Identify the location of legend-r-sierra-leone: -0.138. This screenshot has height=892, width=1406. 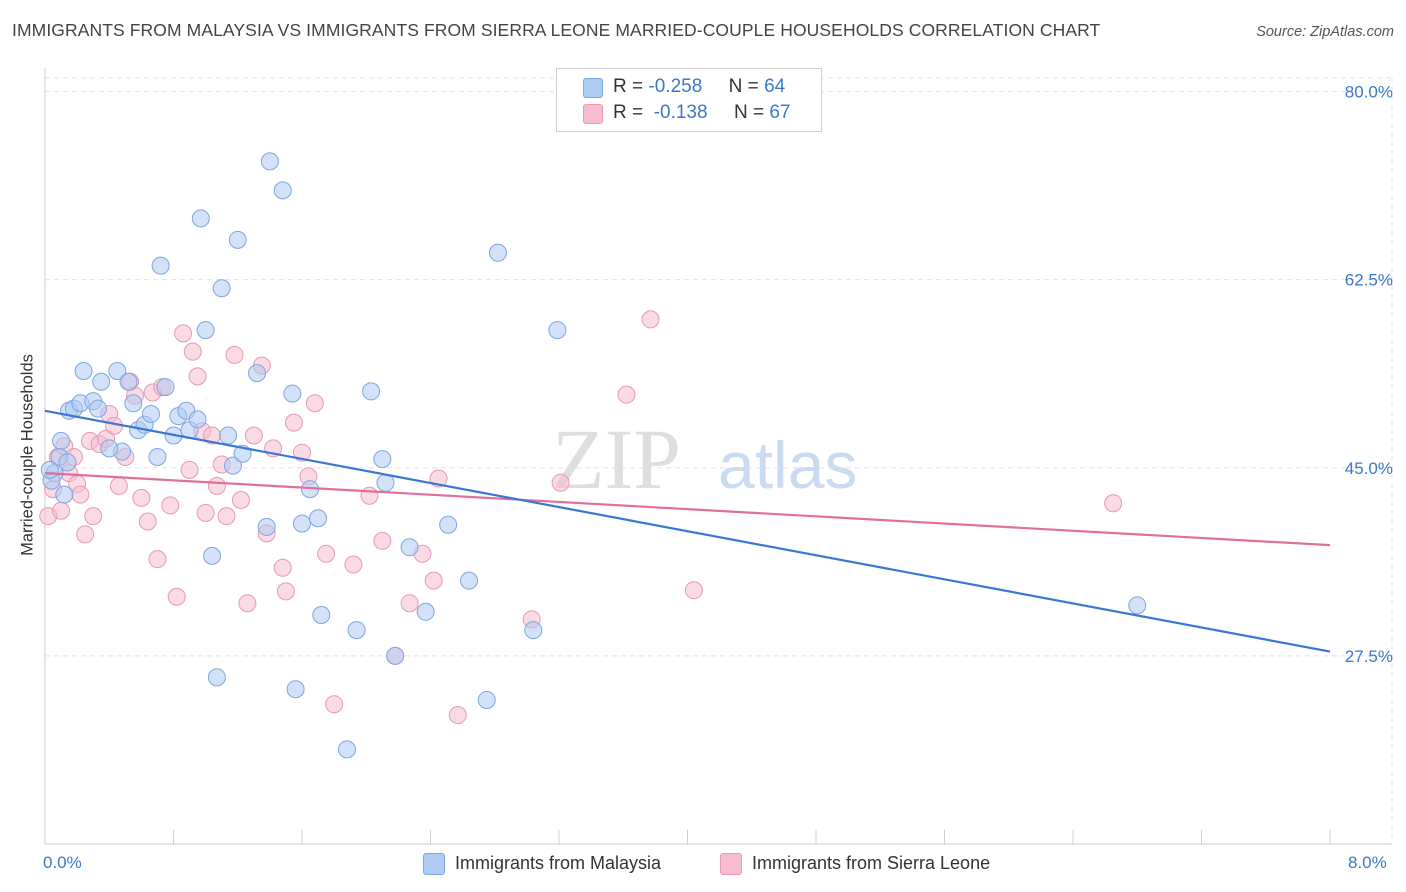
(680, 112).